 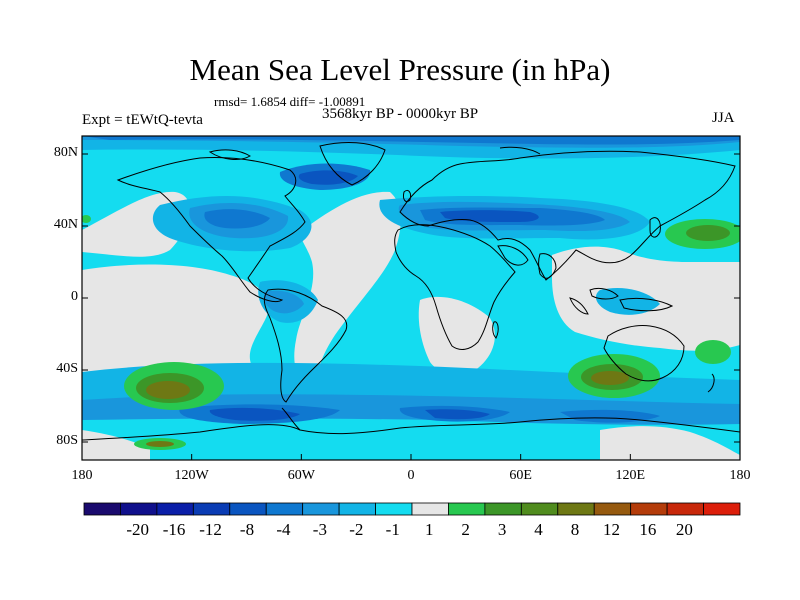 What do you see at coordinates (495, 330) in the screenshot?
I see `coast-madagascar` at bounding box center [495, 330].